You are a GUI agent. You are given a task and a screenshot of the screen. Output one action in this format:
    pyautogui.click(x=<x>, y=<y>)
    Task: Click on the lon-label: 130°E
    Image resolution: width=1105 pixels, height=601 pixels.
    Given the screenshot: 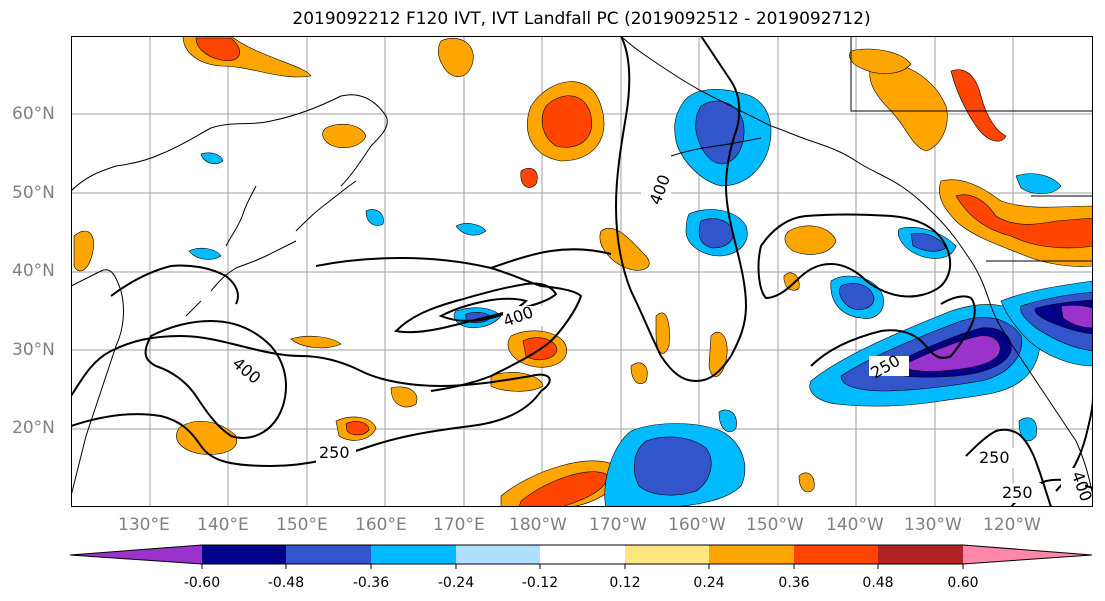 What is the action you would take?
    pyautogui.click(x=144, y=525)
    